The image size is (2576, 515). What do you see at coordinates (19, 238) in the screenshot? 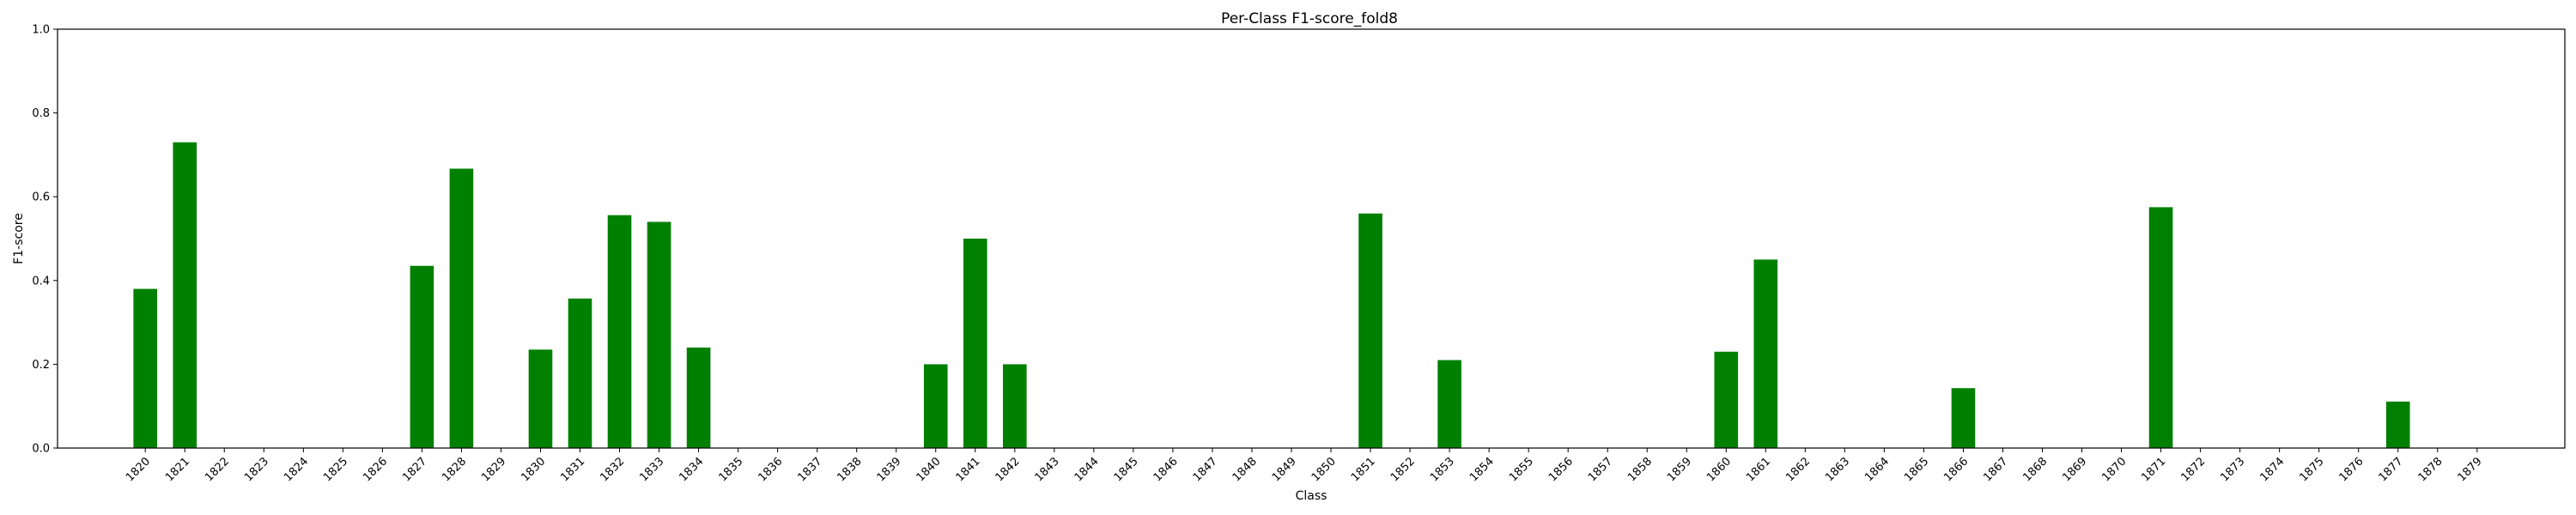
I see `y-axis-label: F1-score` at bounding box center [19, 238].